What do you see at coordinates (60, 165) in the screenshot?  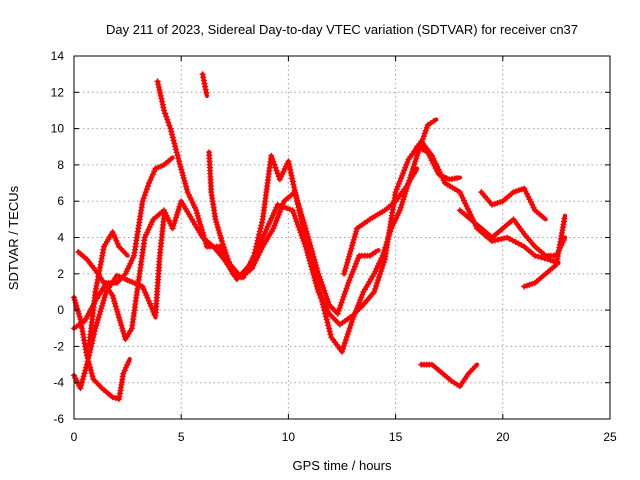 I see `y-tick-label: 8` at bounding box center [60, 165].